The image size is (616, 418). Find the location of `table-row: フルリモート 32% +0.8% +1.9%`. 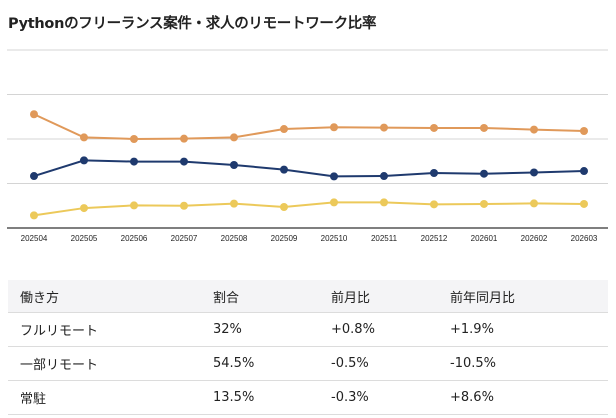

table-row: フルリモート 32% +0.8% +1.9% is located at coordinates (308, 329).